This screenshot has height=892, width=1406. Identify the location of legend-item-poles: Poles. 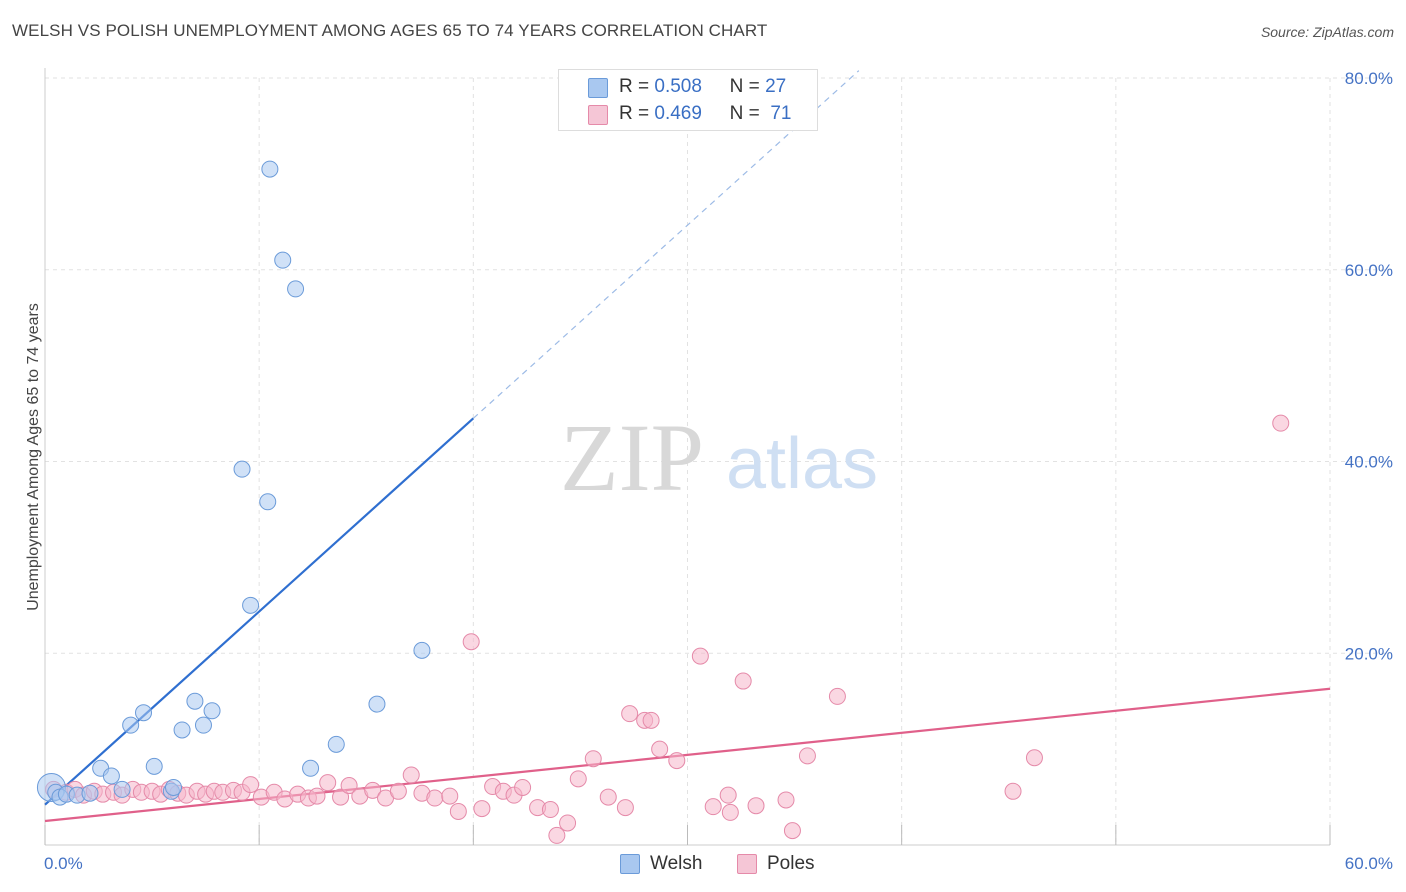
(776, 864).